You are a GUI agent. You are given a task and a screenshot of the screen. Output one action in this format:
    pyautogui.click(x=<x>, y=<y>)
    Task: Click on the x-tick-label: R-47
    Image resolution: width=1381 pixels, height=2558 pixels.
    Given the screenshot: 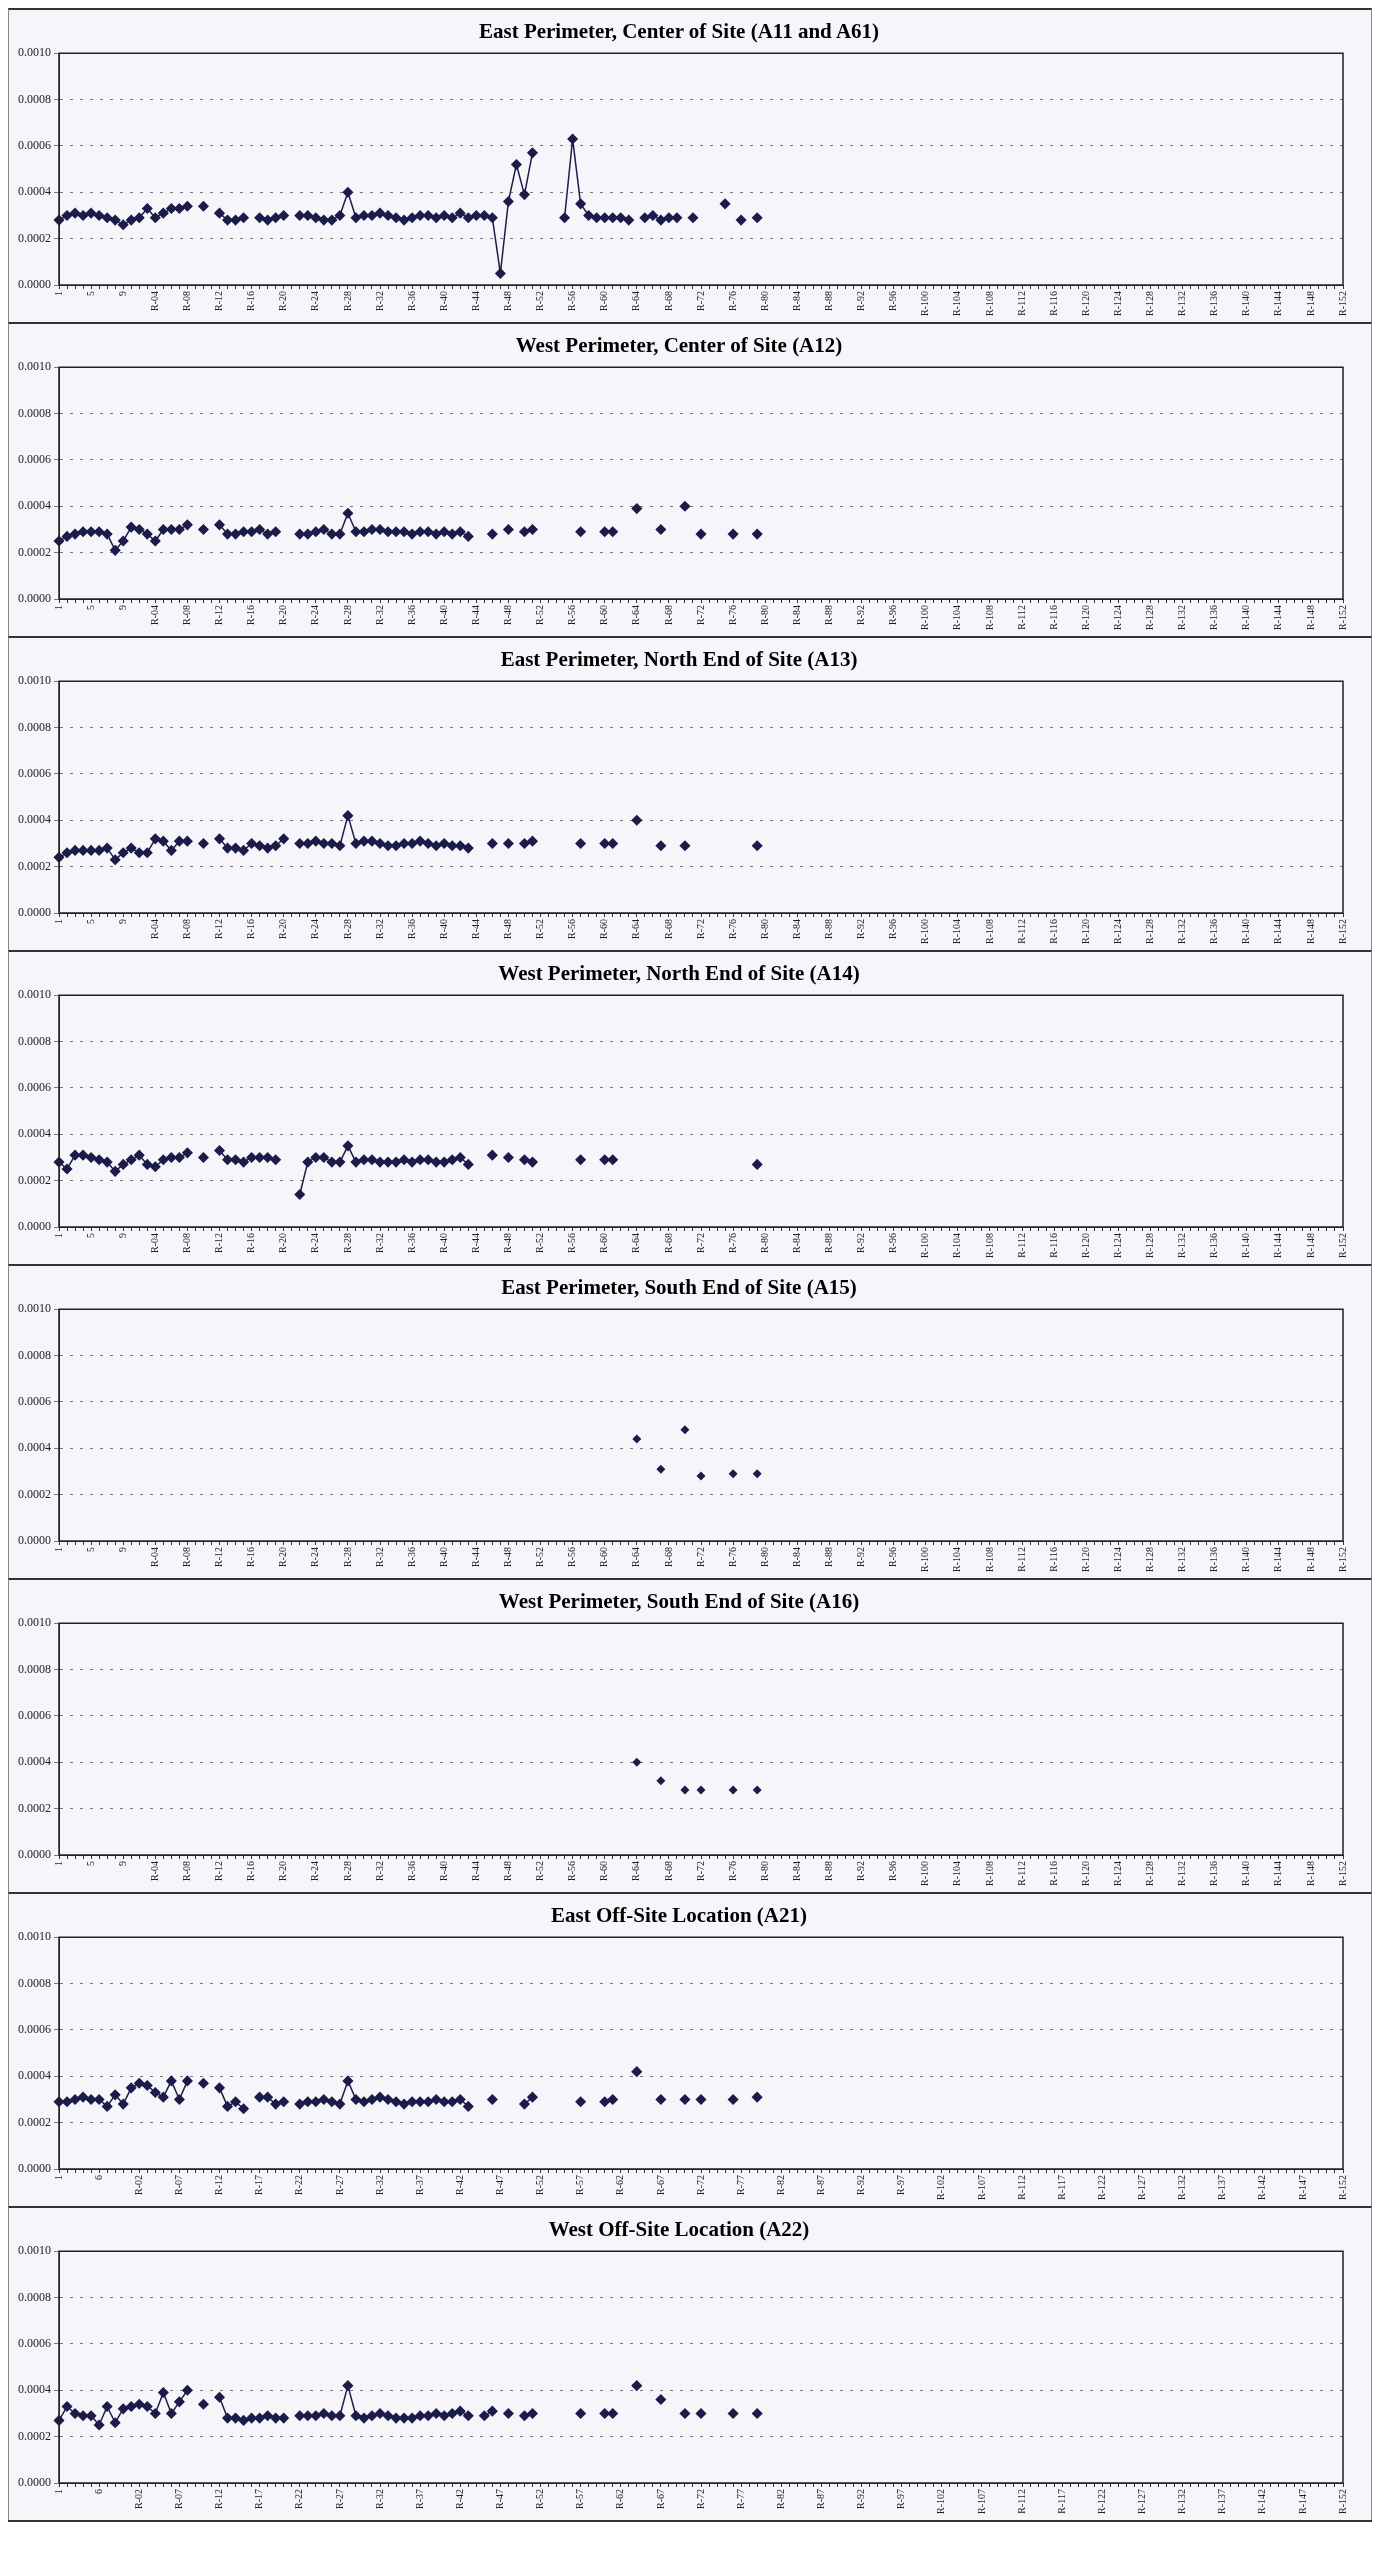 What is the action you would take?
    pyautogui.click(x=499, y=2185)
    